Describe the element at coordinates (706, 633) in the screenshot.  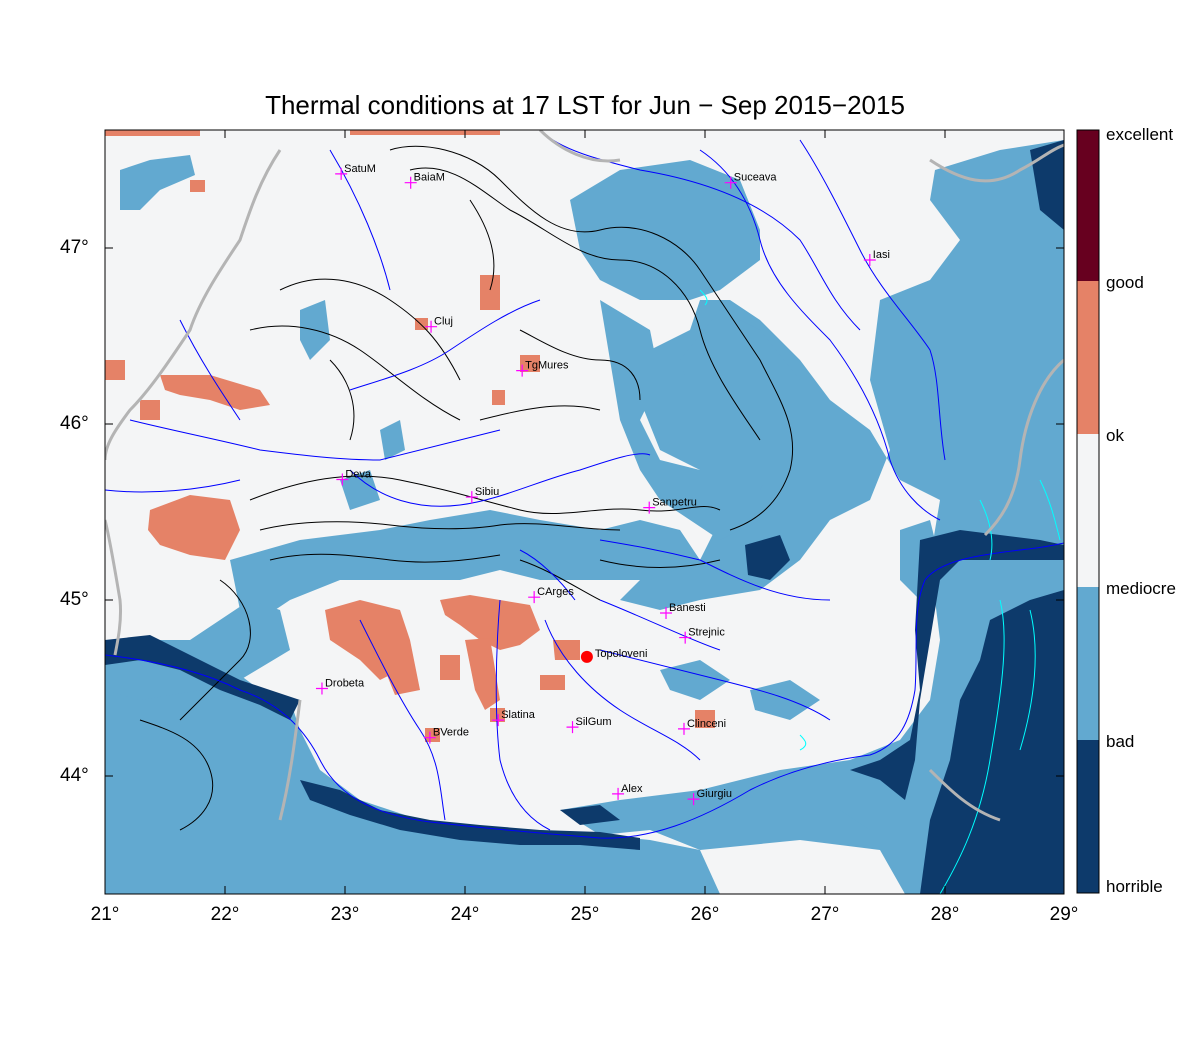
I see `city-label: Strejnic` at that location.